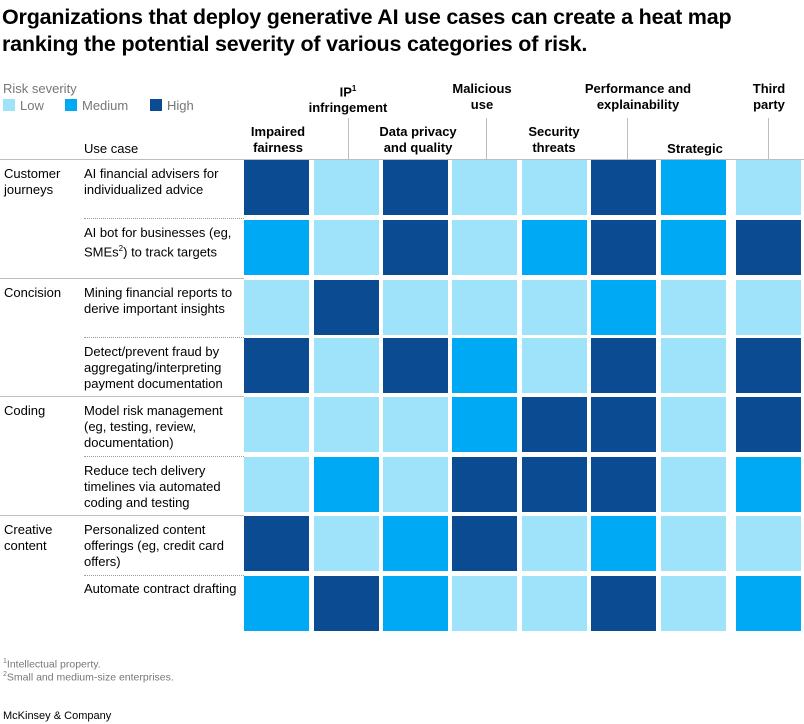  What do you see at coordinates (769, 96) in the screenshot?
I see `column-header-third-party: Third party` at bounding box center [769, 96].